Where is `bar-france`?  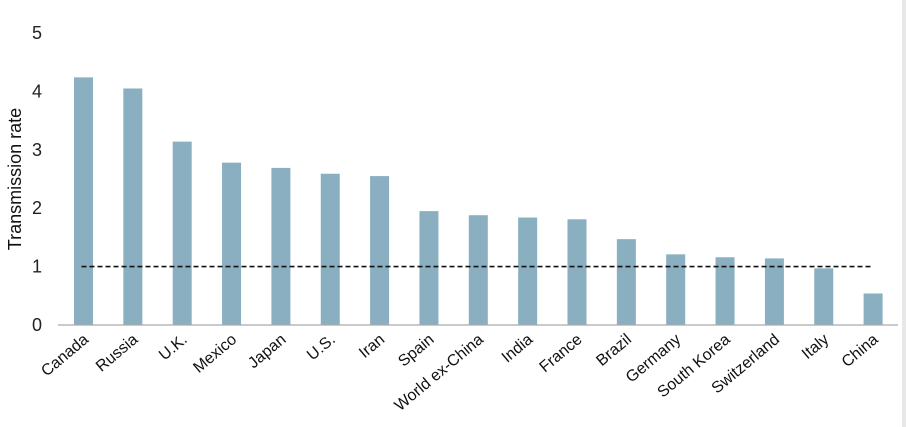
bar-france is located at coordinates (577, 272).